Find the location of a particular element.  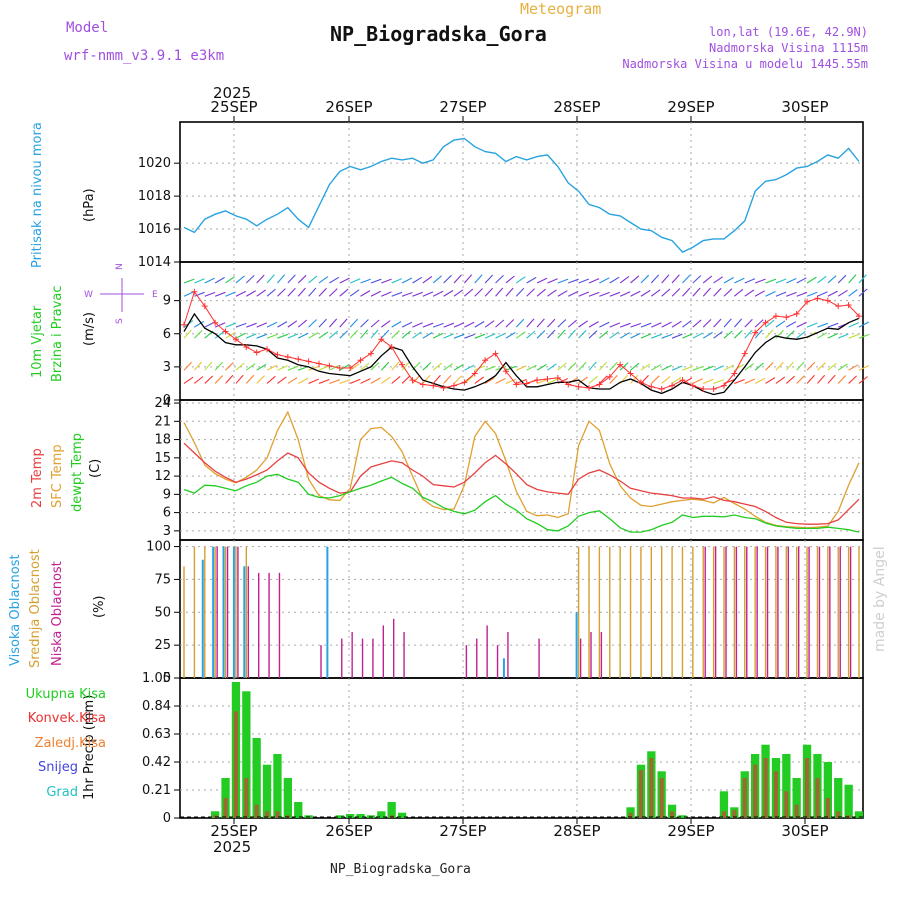

dewpt-line is located at coordinates (521, 503).